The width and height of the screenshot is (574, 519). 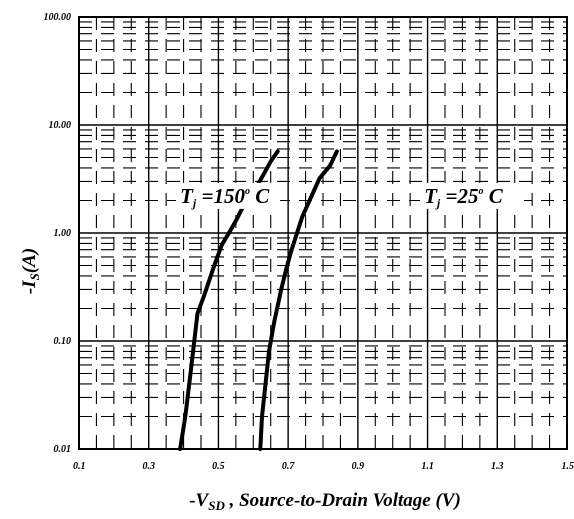 I want to click on y-tick-label: 0.01, so click(x=63, y=449).